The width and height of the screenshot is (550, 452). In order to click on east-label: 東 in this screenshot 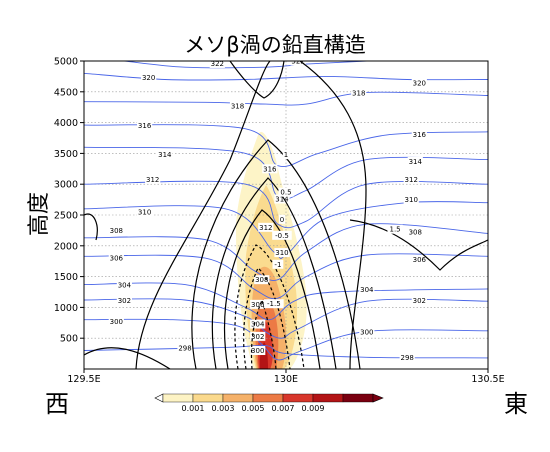, I will do `click(516, 404)`.